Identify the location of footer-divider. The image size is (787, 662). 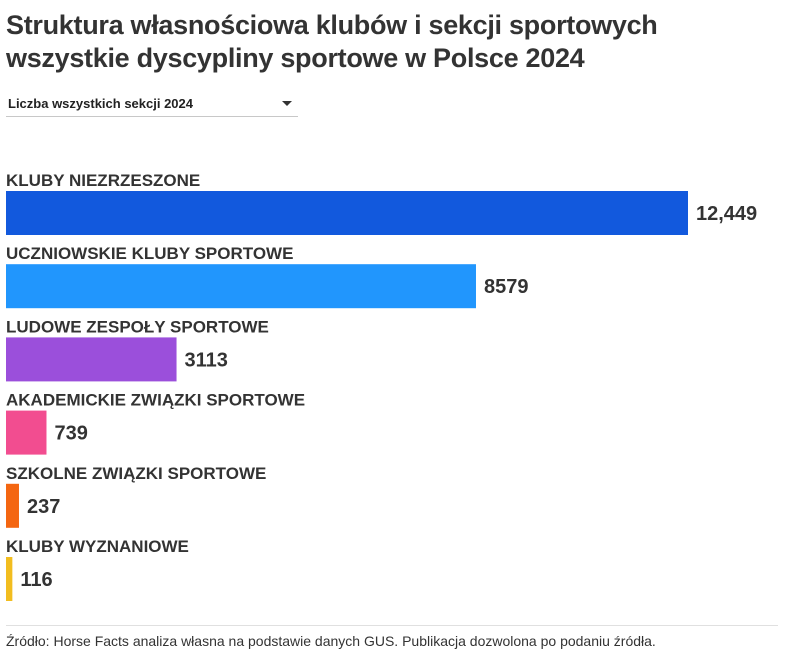
(392, 625).